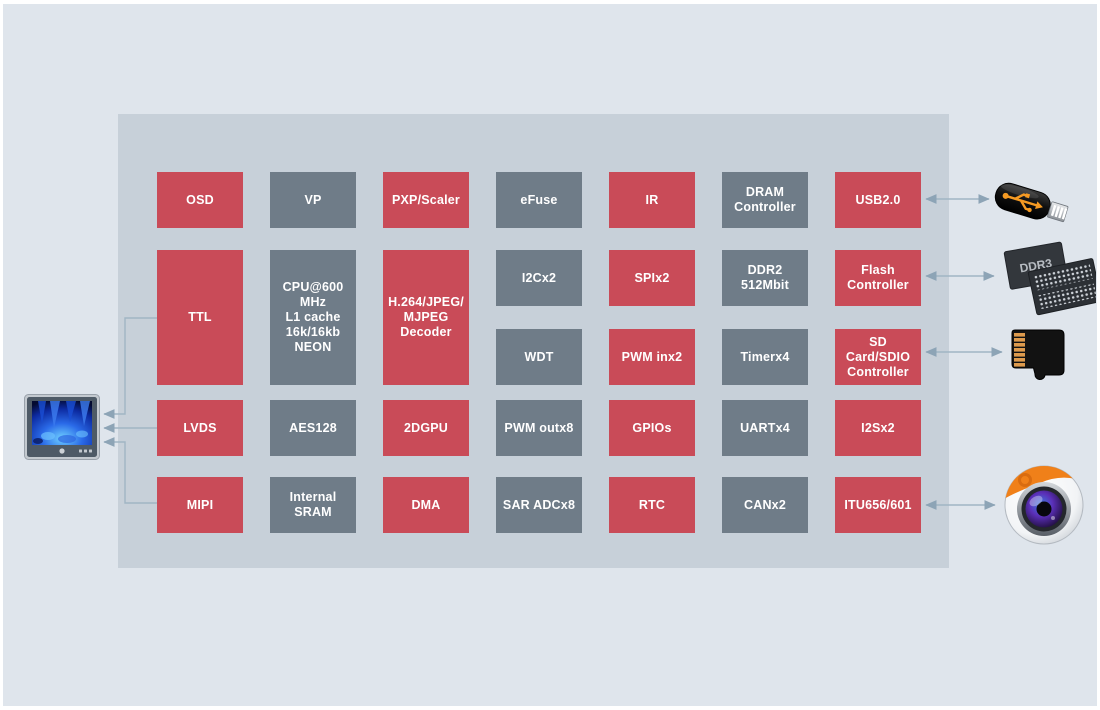 The width and height of the screenshot is (1100, 710). I want to click on soc-block-flash-controller: Flash Controller, so click(878, 278).